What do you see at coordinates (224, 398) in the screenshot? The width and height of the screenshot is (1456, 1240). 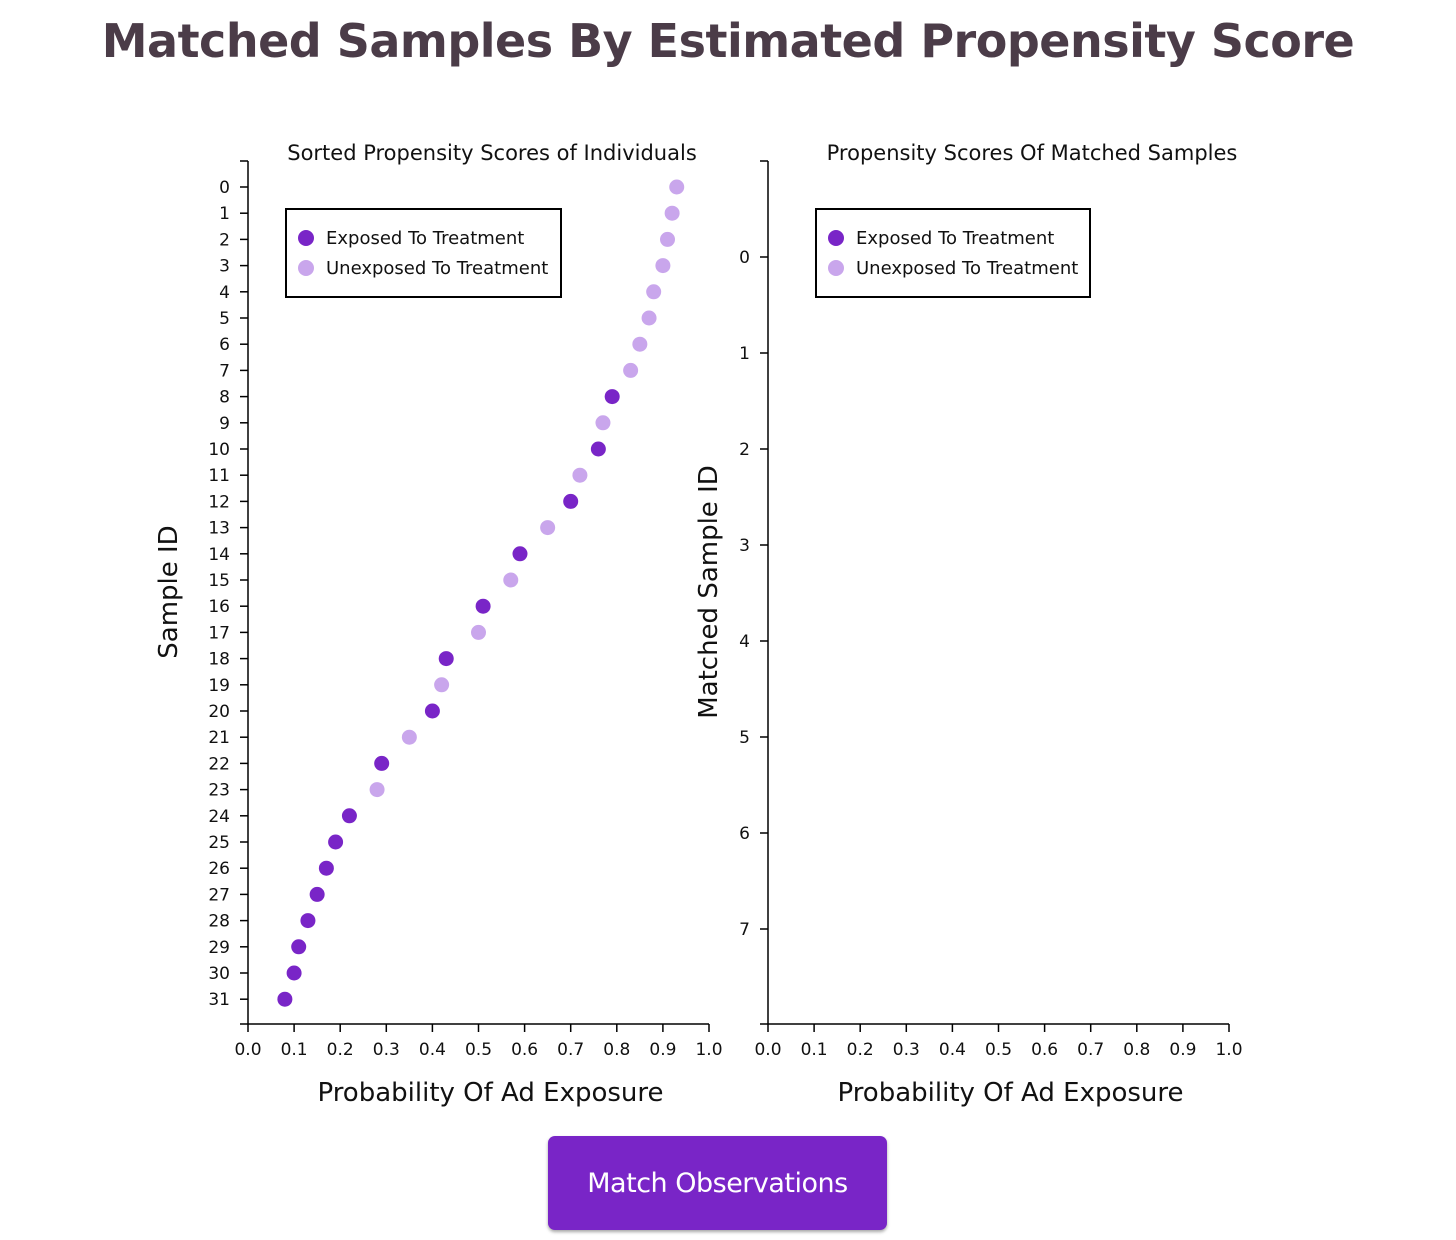 I see `y-tick-label: 8` at bounding box center [224, 398].